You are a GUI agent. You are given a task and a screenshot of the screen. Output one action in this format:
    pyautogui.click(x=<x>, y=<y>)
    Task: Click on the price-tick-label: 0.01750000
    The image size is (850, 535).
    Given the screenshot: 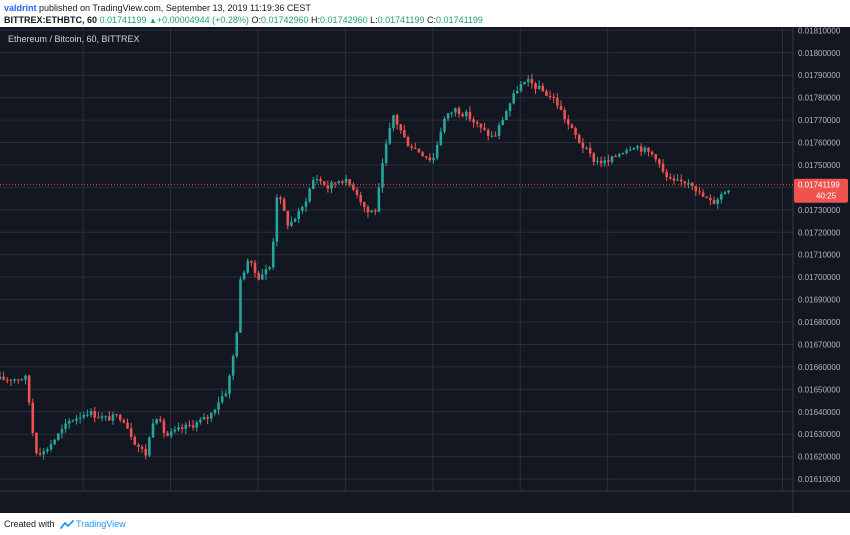 What is the action you would take?
    pyautogui.click(x=819, y=165)
    